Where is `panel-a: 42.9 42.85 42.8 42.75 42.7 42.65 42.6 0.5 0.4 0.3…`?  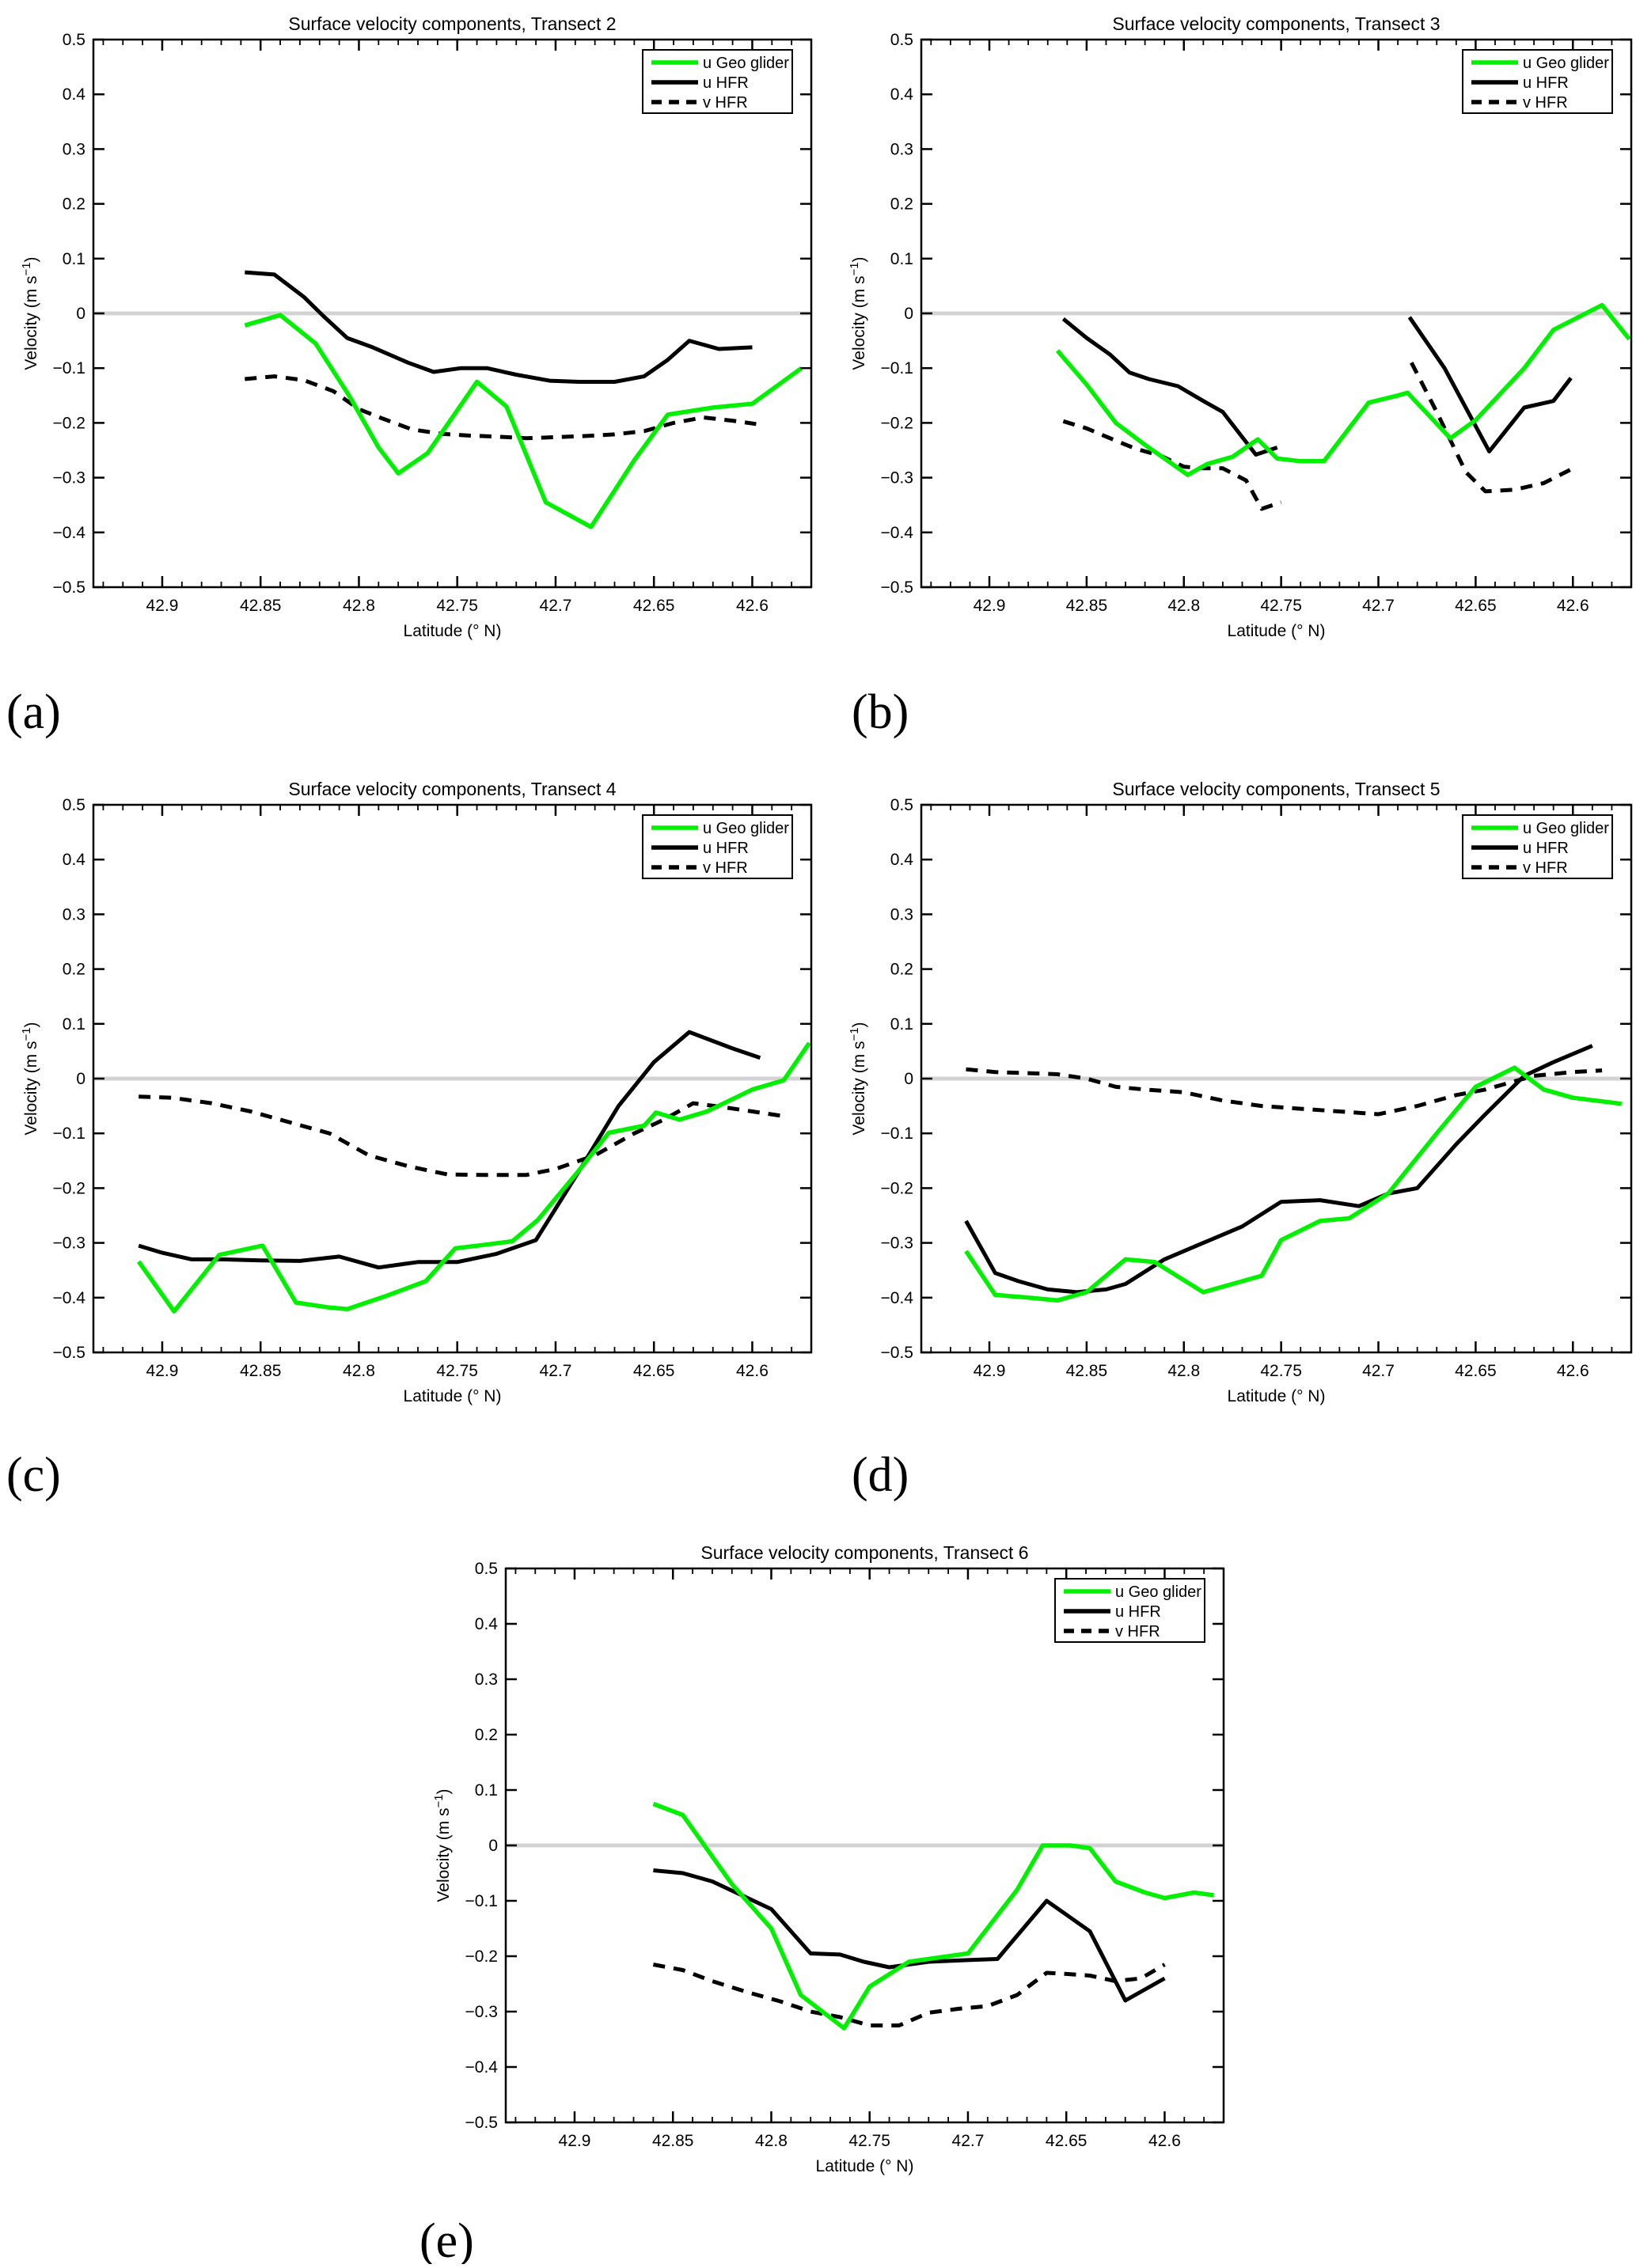
panel-a: 42.9 42.85 42.8 42.75 42.7 42.65 42.6 0.5 0.4 0.3… is located at coordinates (417, 326).